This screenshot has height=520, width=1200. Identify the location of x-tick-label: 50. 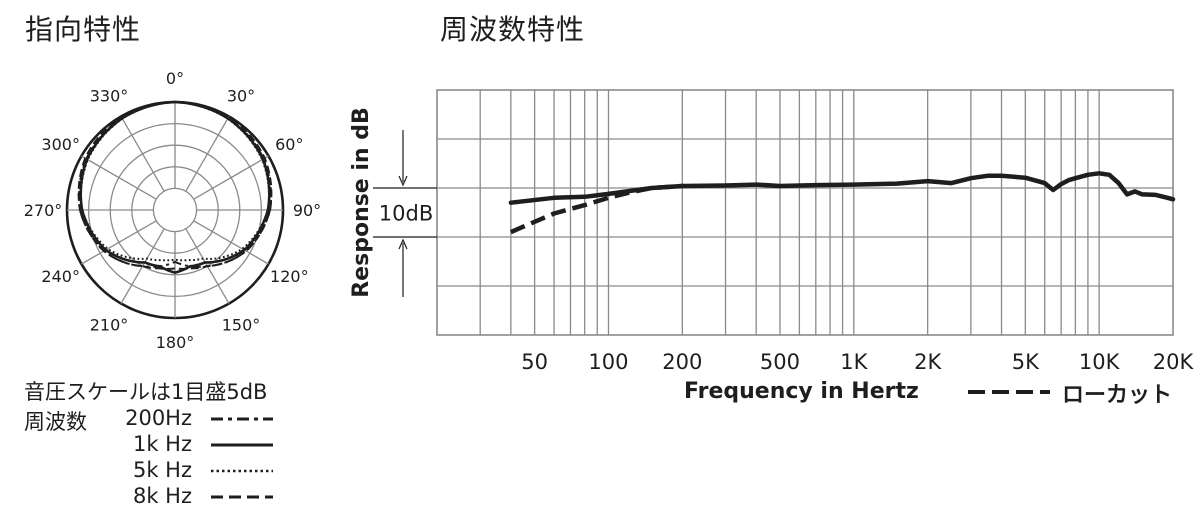
(534, 362).